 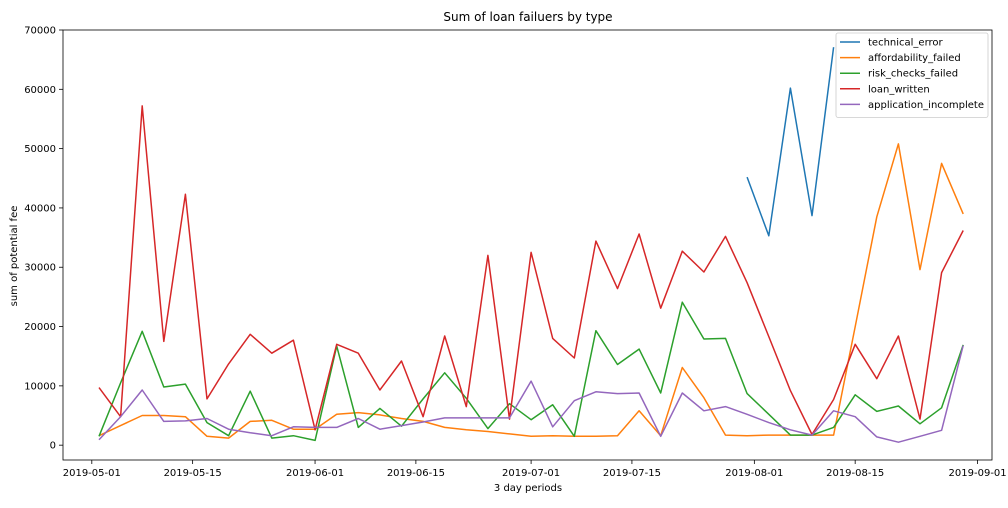 I want to click on y-tick-label: 20000, so click(x=40, y=327).